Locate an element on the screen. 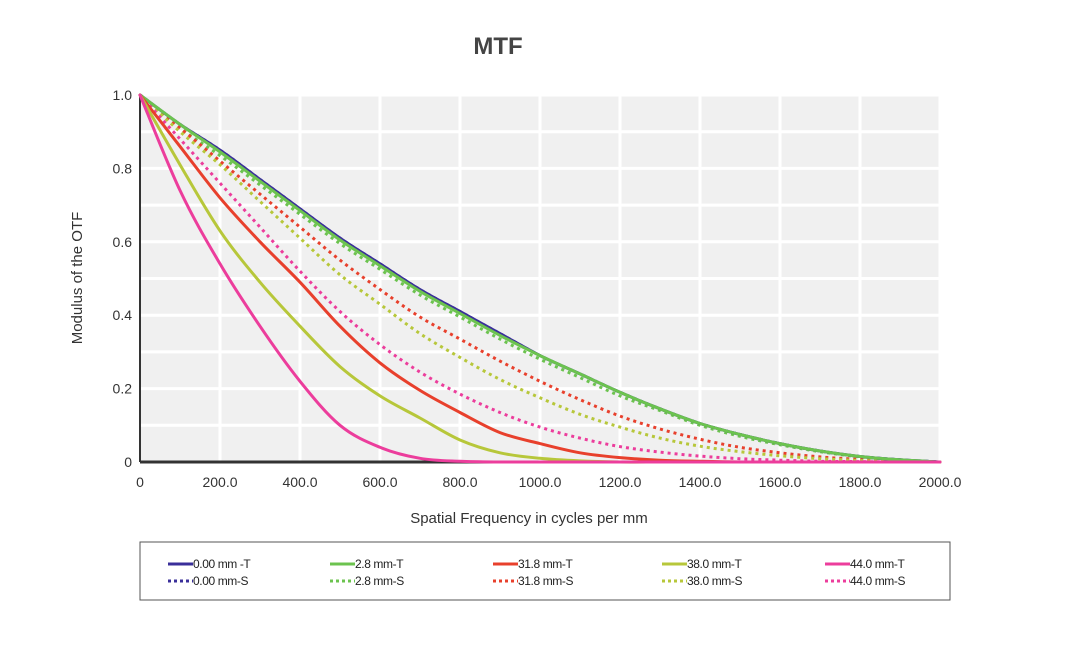 This screenshot has height=647, width=1071. x-tick-label: 1800.0 is located at coordinates (860, 482).